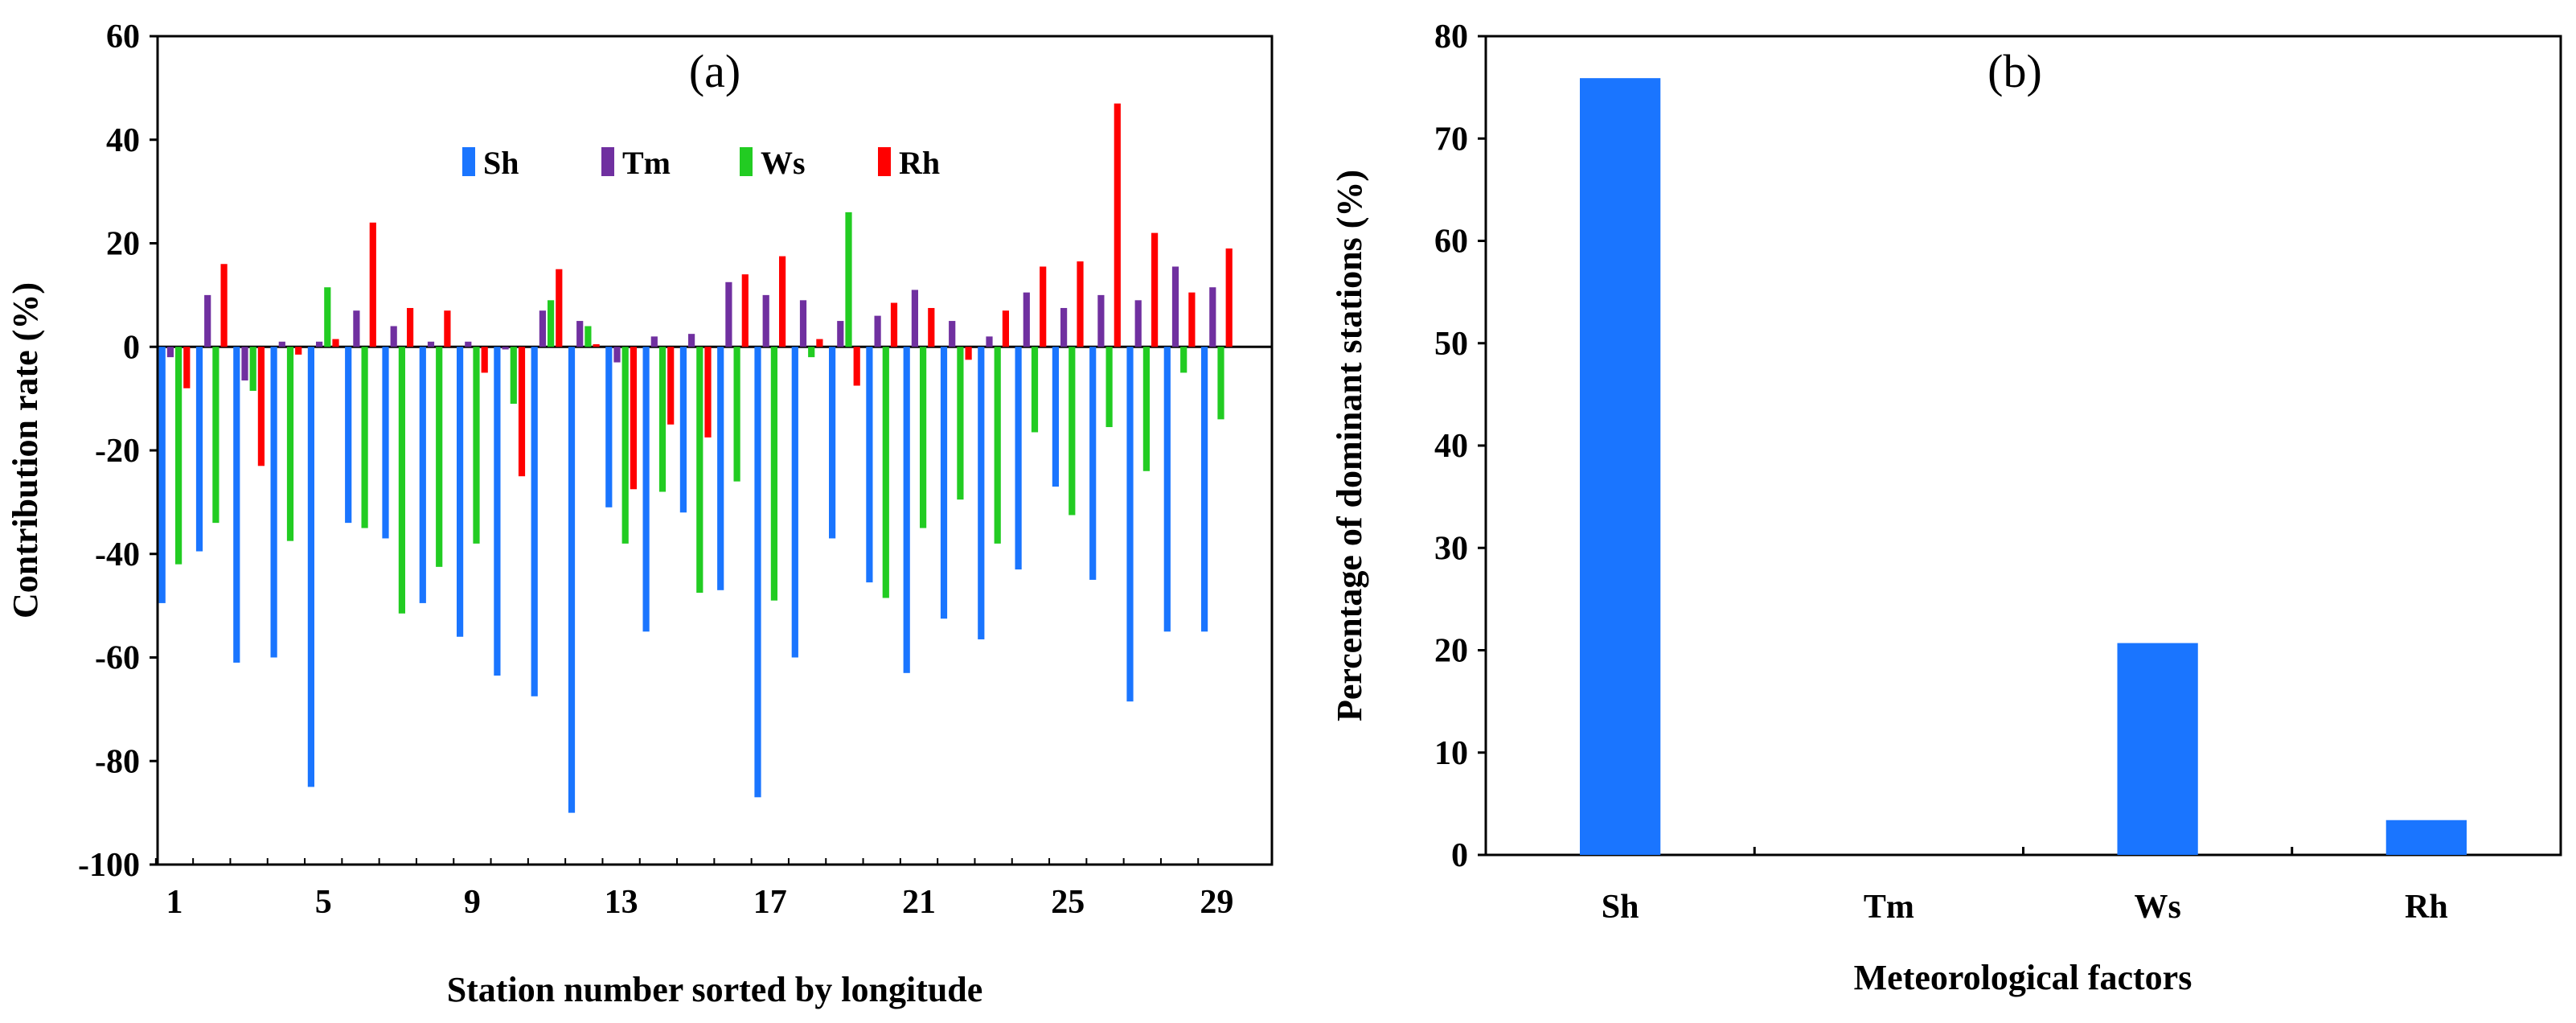 This screenshot has width=2576, height=1023. Describe the element at coordinates (1620, 907) in the screenshot. I see `x-tick-label-sh: Sh` at that location.